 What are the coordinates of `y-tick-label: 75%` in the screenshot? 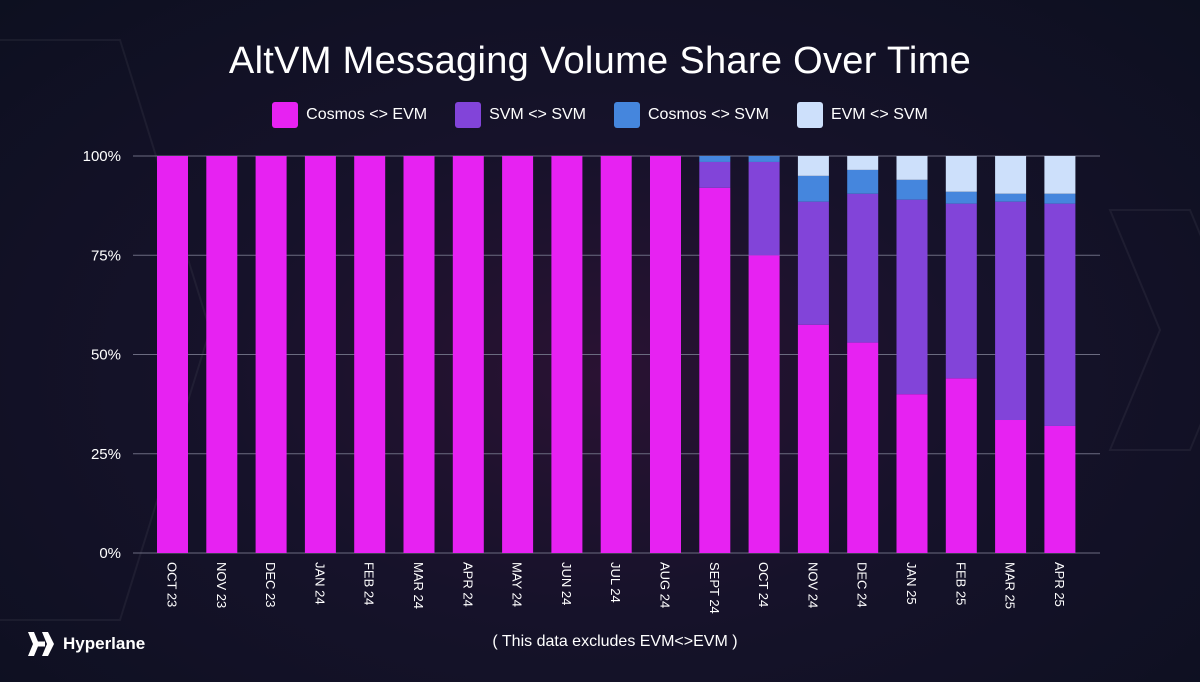 It's located at (106, 255).